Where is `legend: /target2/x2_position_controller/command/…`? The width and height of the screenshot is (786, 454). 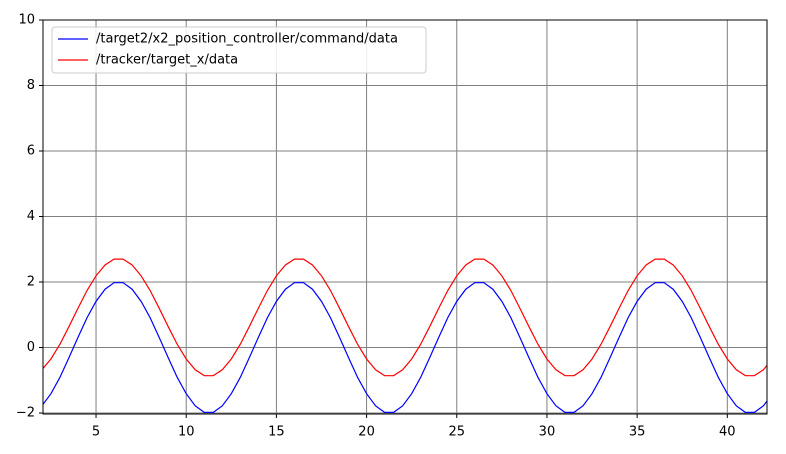
legend: /target2/x2_position_controller/command/… is located at coordinates (239, 50).